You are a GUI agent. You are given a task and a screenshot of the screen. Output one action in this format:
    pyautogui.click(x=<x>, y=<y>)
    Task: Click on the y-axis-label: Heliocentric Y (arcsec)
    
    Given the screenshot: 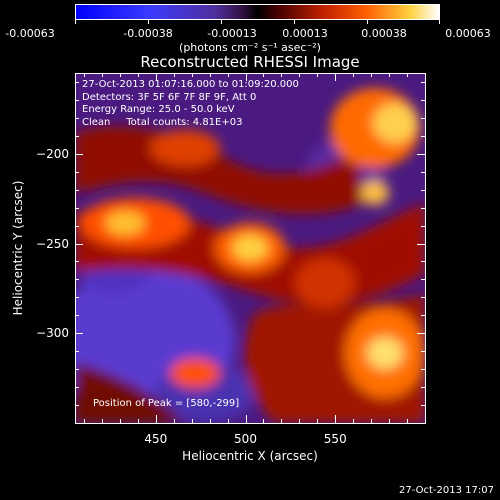 What is the action you would take?
    pyautogui.click(x=18, y=248)
    